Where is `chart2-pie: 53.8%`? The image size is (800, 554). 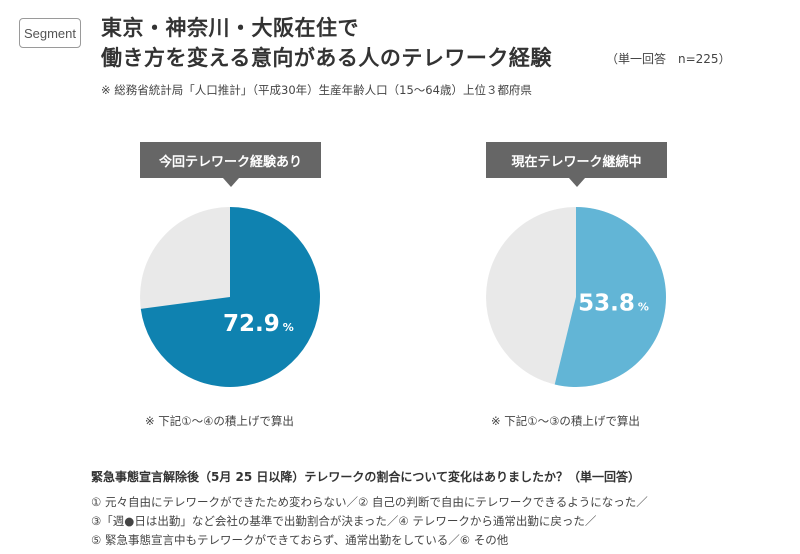
chart2-pie: 53.8% is located at coordinates (576, 297).